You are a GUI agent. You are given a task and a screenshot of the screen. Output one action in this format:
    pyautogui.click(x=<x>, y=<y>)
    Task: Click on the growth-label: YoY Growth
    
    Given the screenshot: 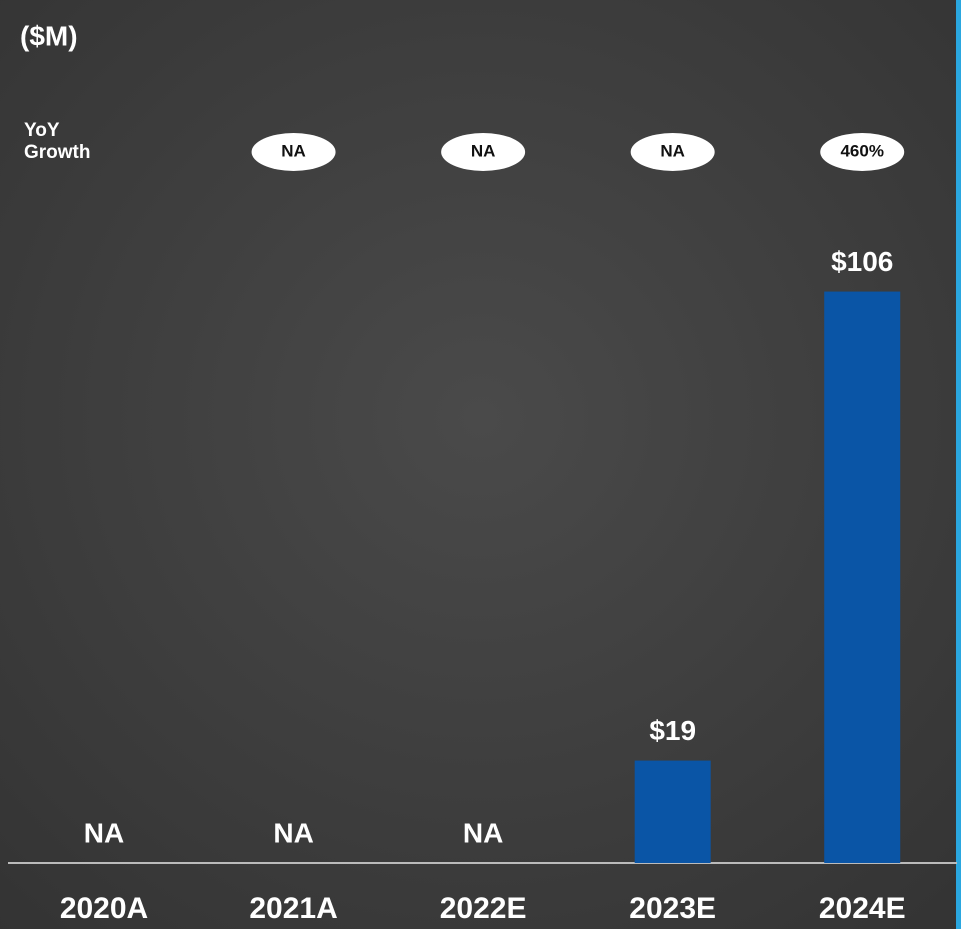 What is the action you would take?
    pyautogui.click(x=57, y=141)
    